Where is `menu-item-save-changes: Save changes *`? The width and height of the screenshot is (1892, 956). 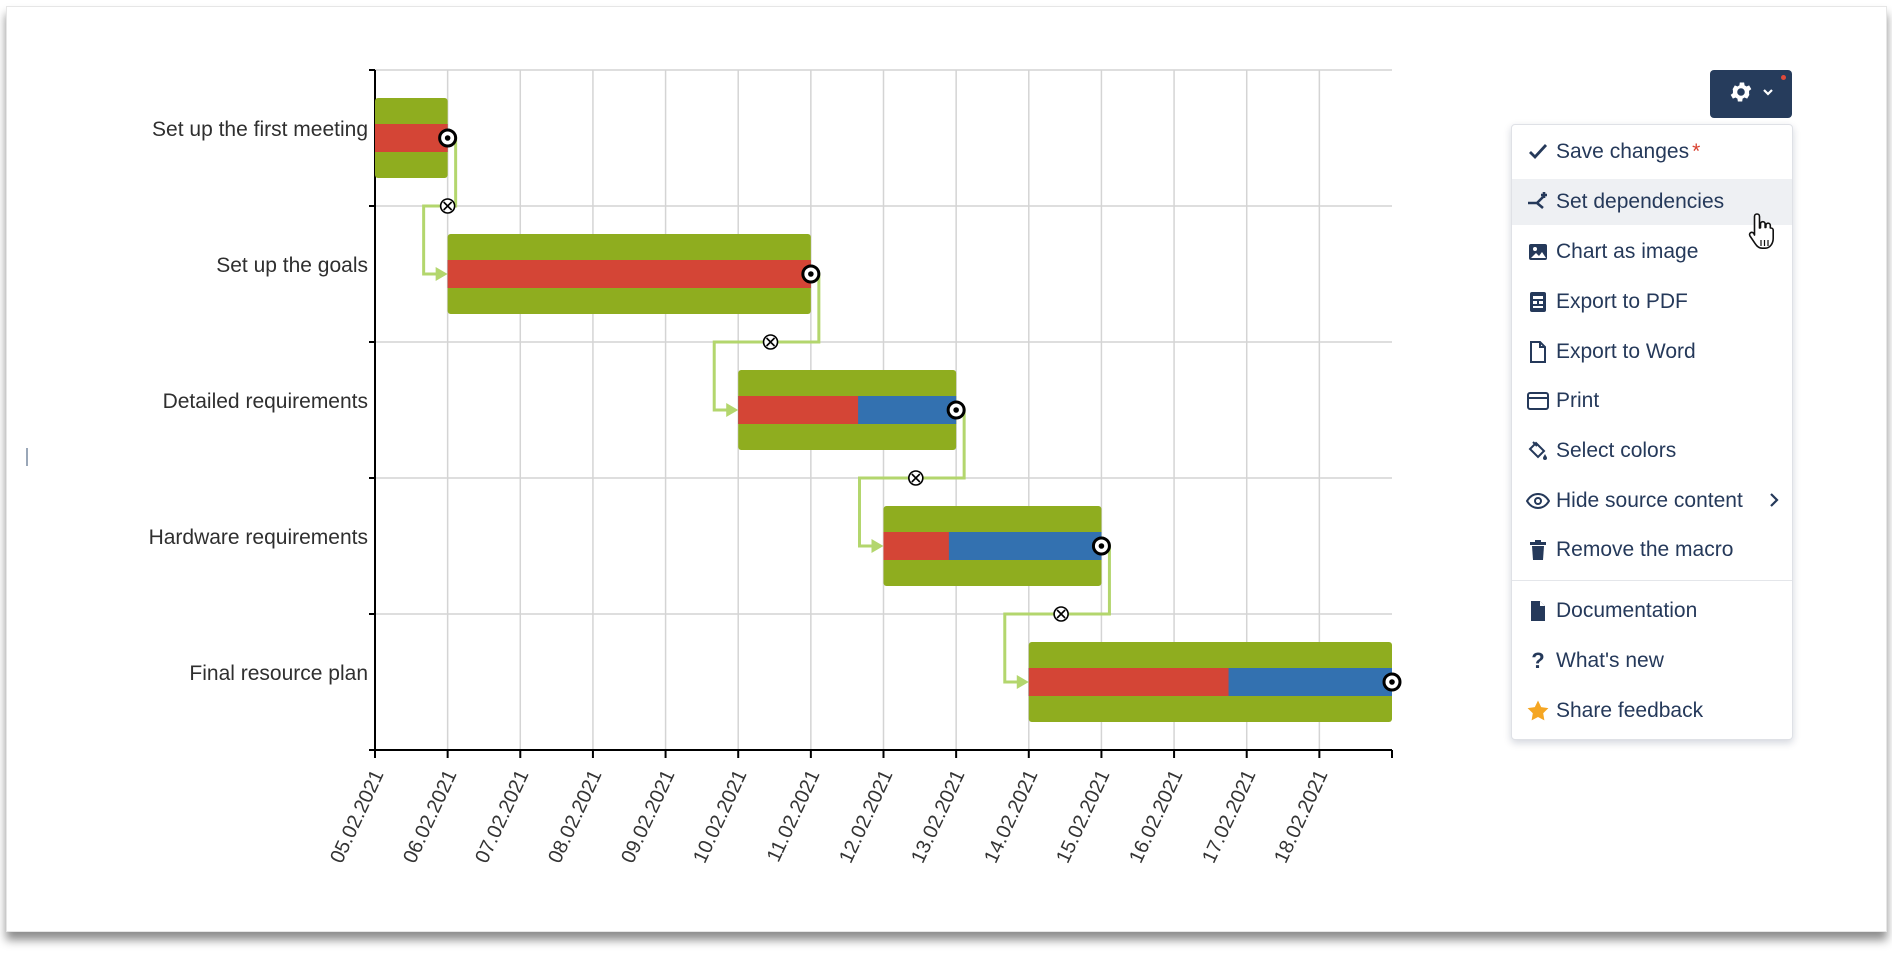
menu-item-save-changes: Save changes * is located at coordinates (1652, 152).